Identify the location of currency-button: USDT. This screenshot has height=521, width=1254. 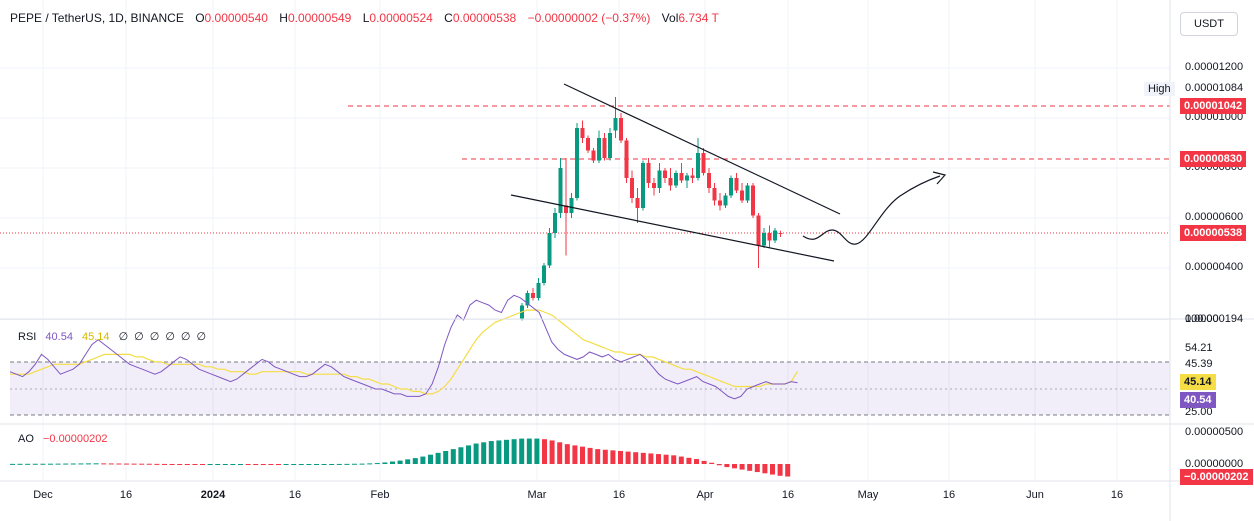
(1209, 24).